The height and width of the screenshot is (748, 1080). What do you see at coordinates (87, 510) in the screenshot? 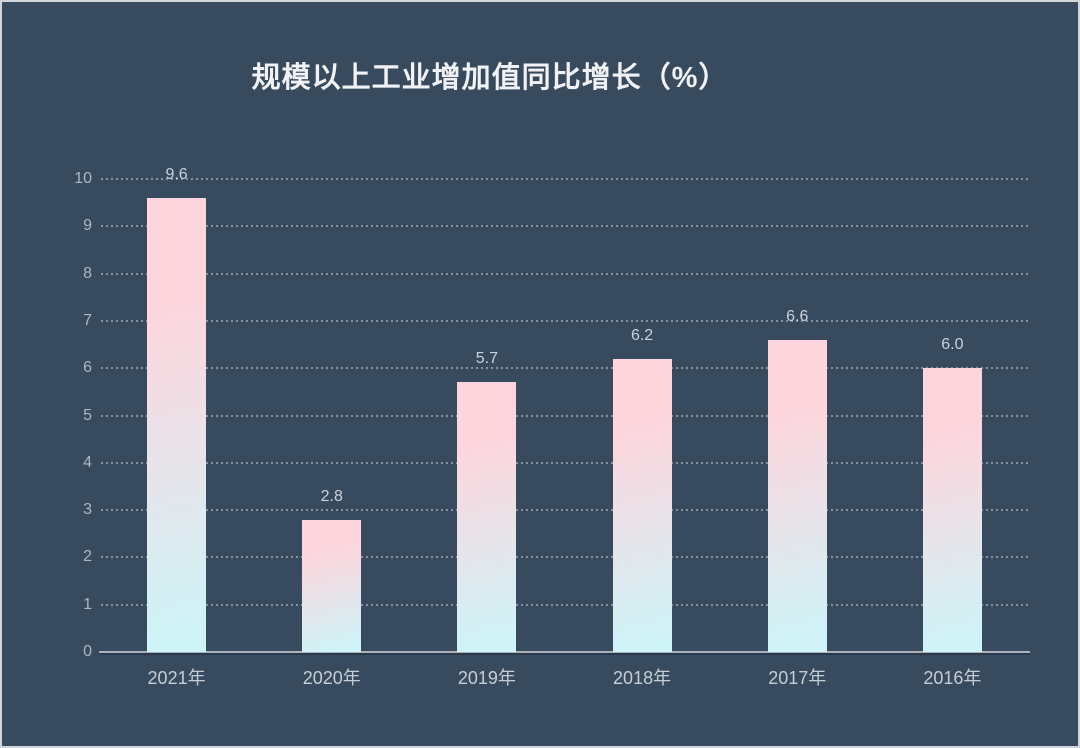
I see `y-tick-label: 3` at bounding box center [87, 510].